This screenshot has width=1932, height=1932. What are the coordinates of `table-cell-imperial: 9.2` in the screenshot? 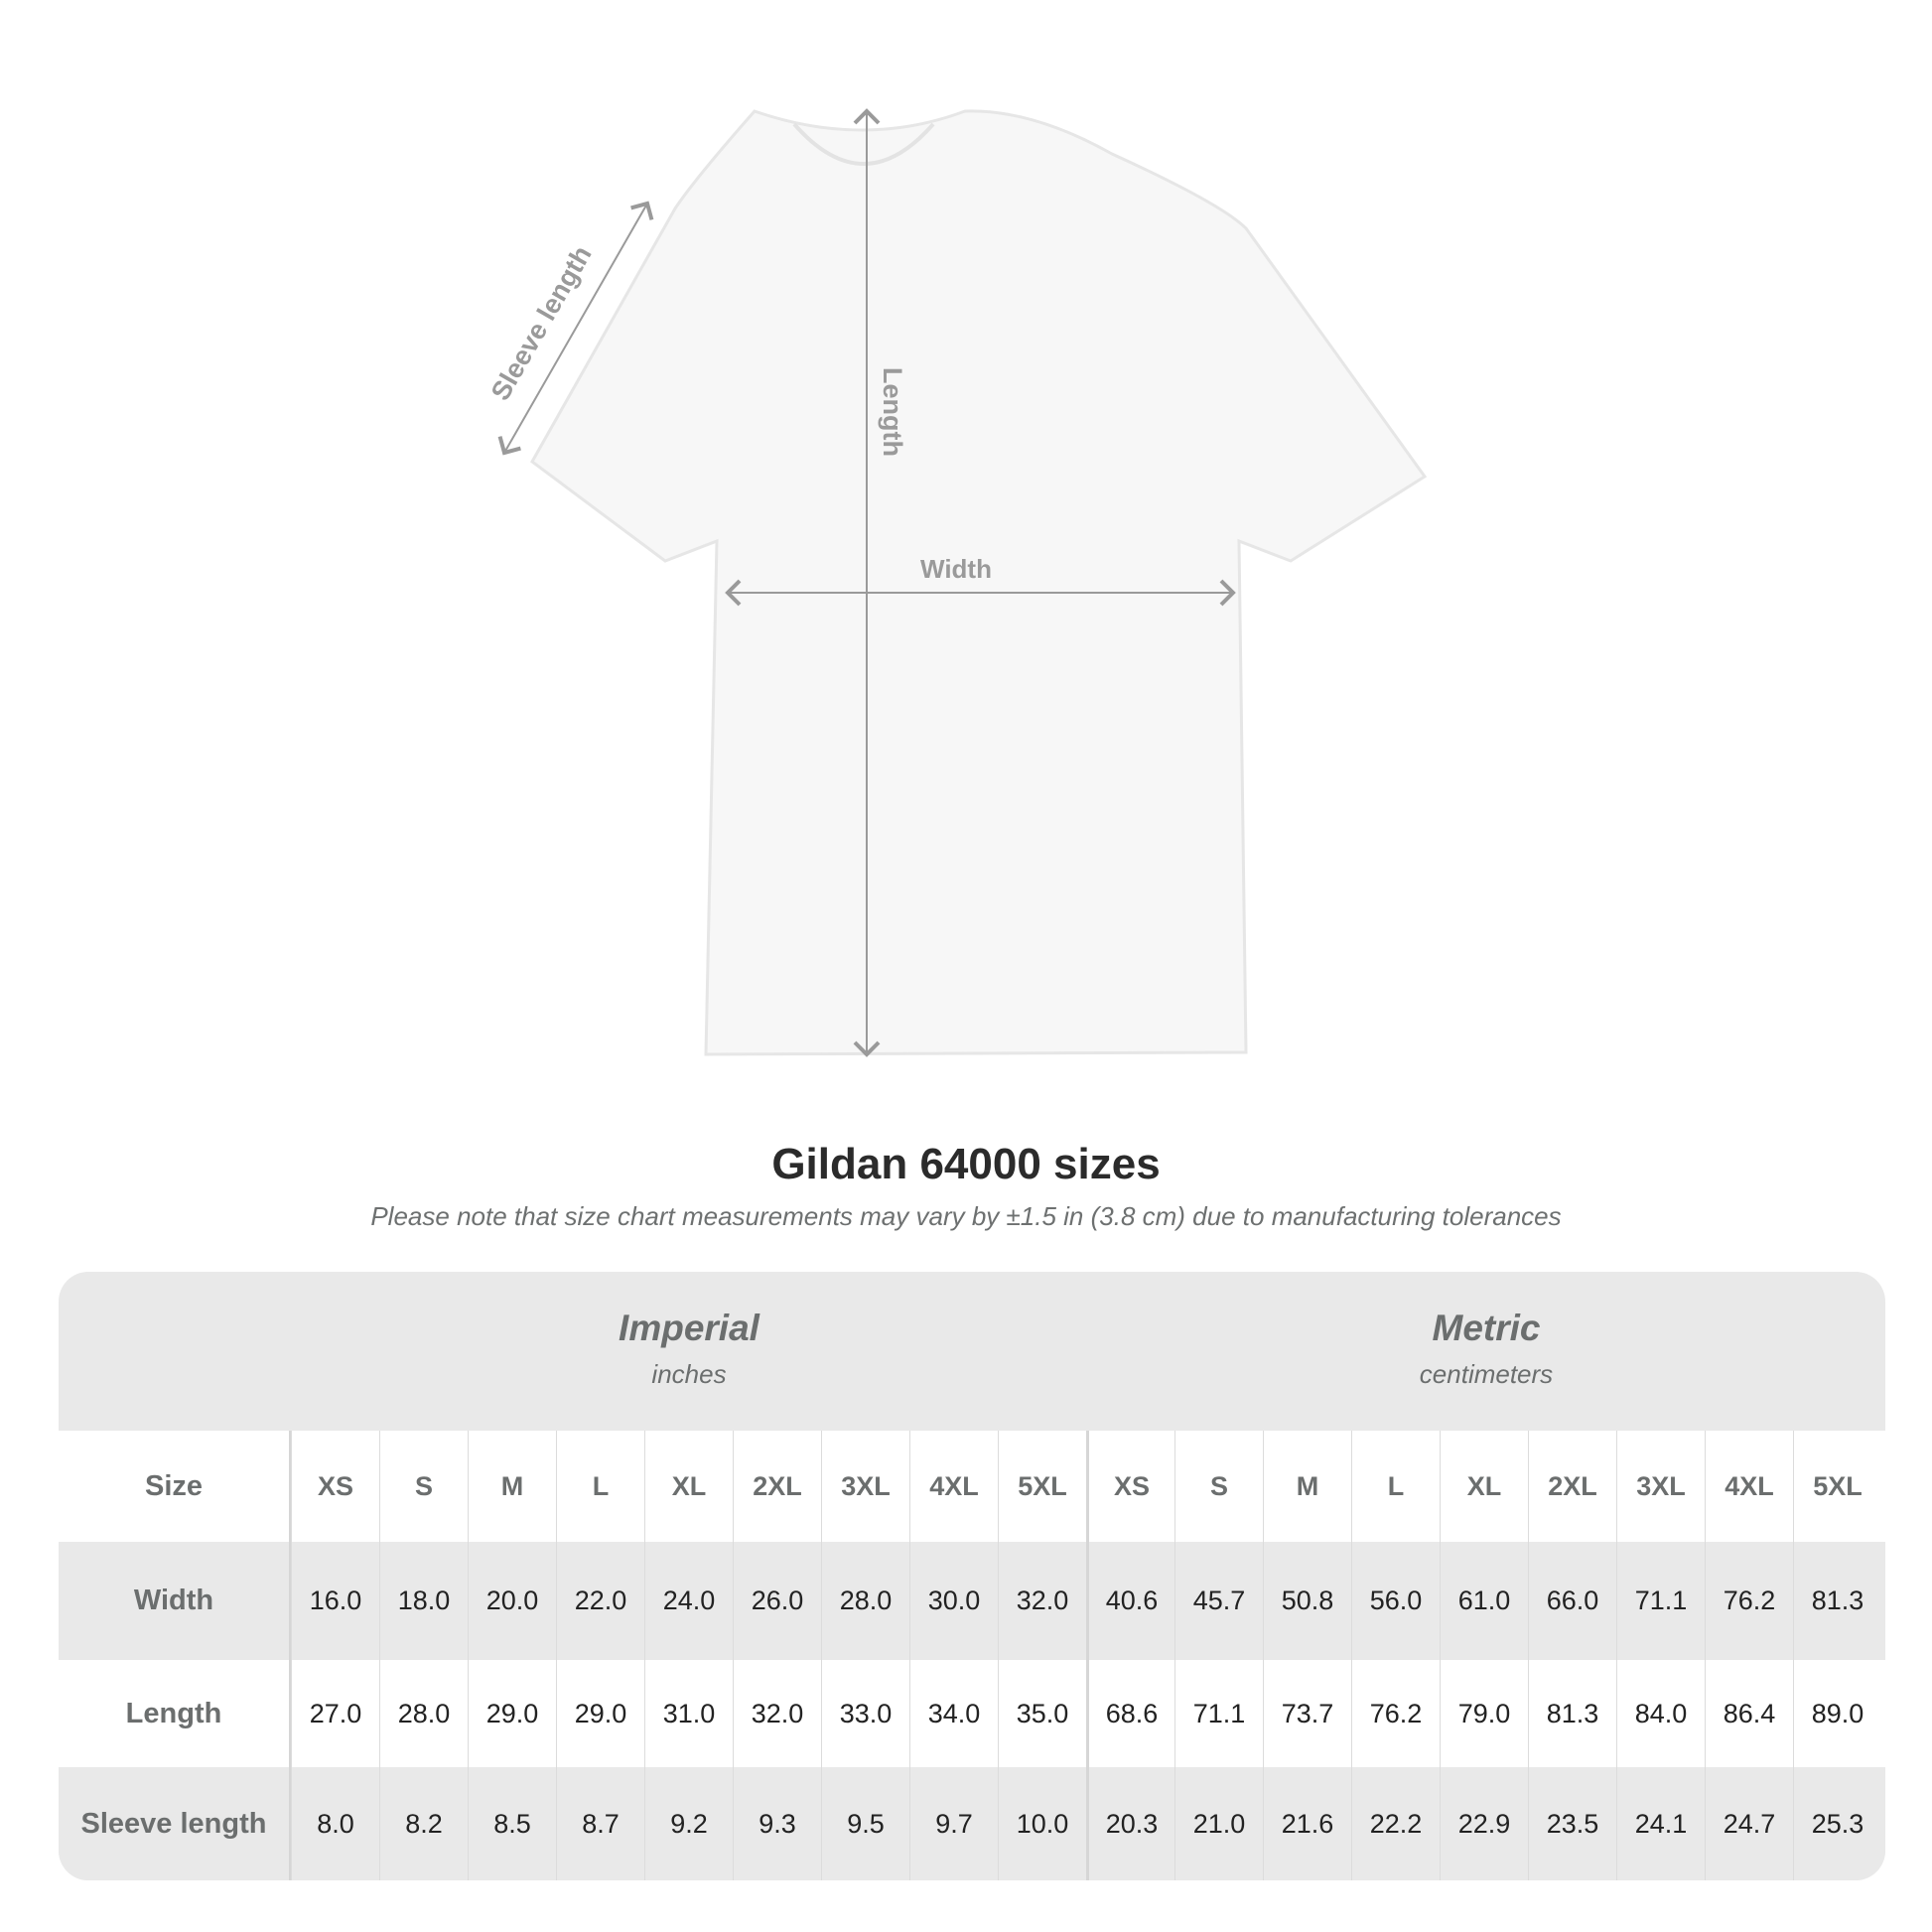 It's located at (688, 1823).